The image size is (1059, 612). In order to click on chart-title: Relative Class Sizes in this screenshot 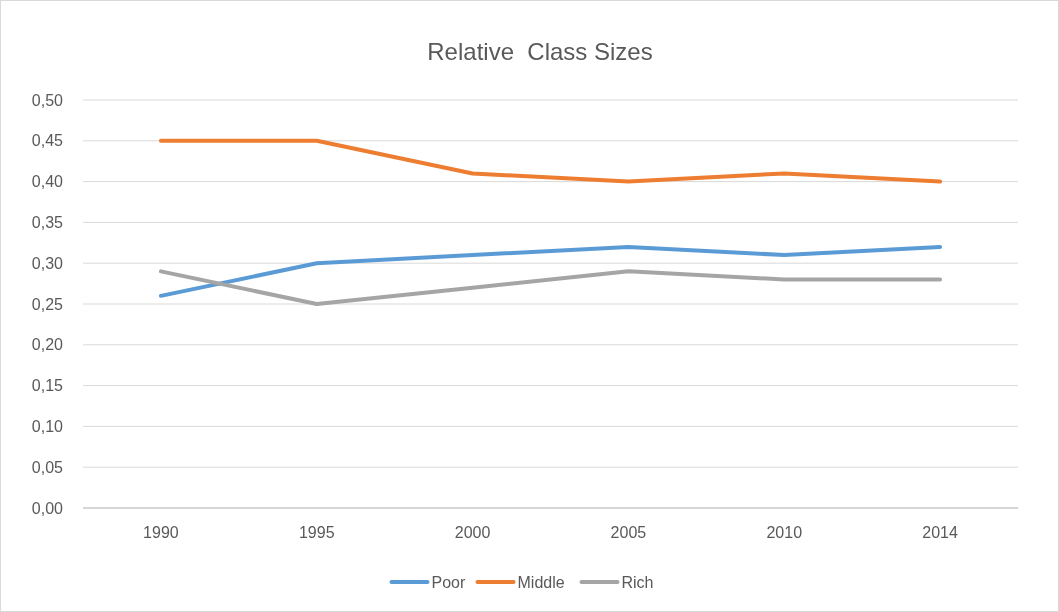, I will do `click(540, 51)`.